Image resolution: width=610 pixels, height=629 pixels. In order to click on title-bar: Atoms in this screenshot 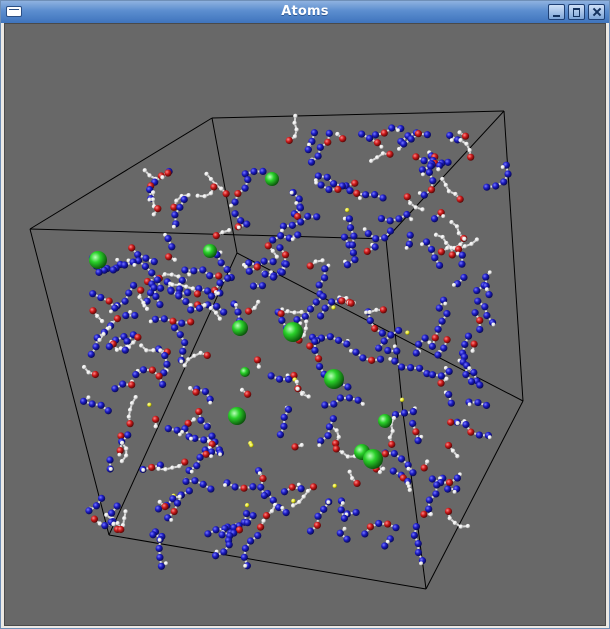, I will do `click(305, 12)`.